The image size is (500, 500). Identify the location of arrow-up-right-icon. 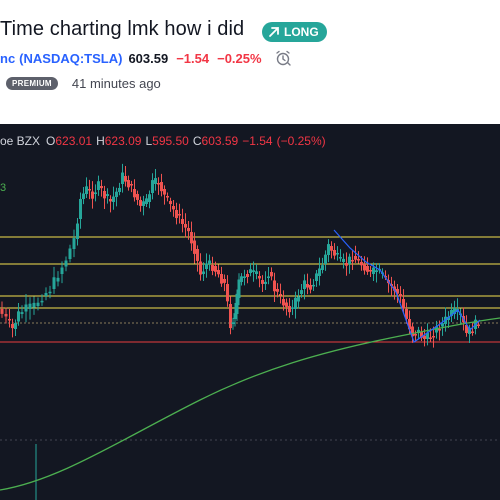
(274, 32).